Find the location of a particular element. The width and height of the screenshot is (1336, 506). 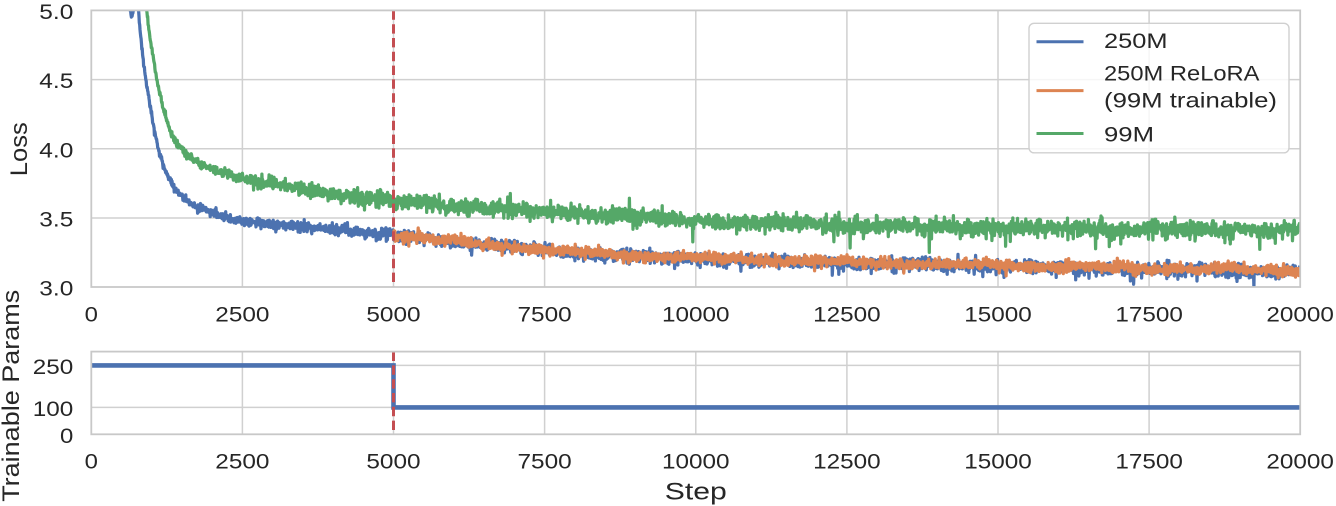

svg-text: 3.5 is located at coordinates (56, 219).